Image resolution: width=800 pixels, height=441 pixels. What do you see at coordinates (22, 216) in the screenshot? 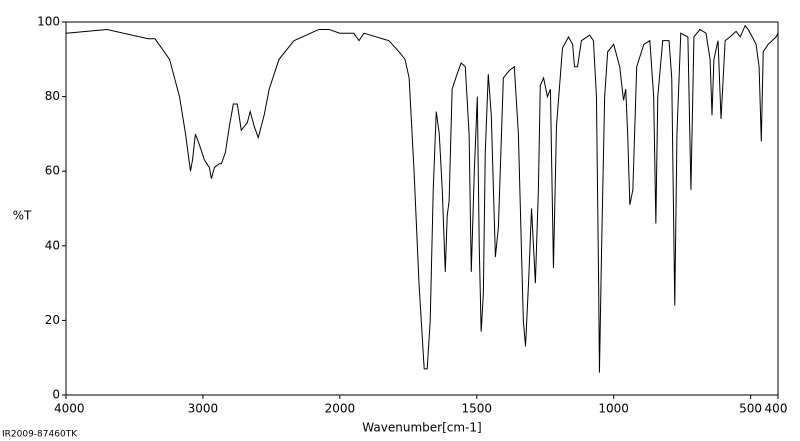
I see `y-axis-label: %T` at bounding box center [22, 216].